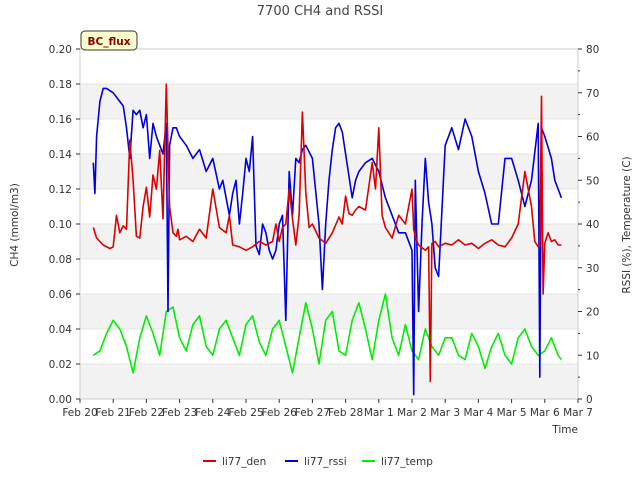 The width and height of the screenshot is (640, 480). I want to click on legend-label-li77-den: li77_den, so click(244, 462).